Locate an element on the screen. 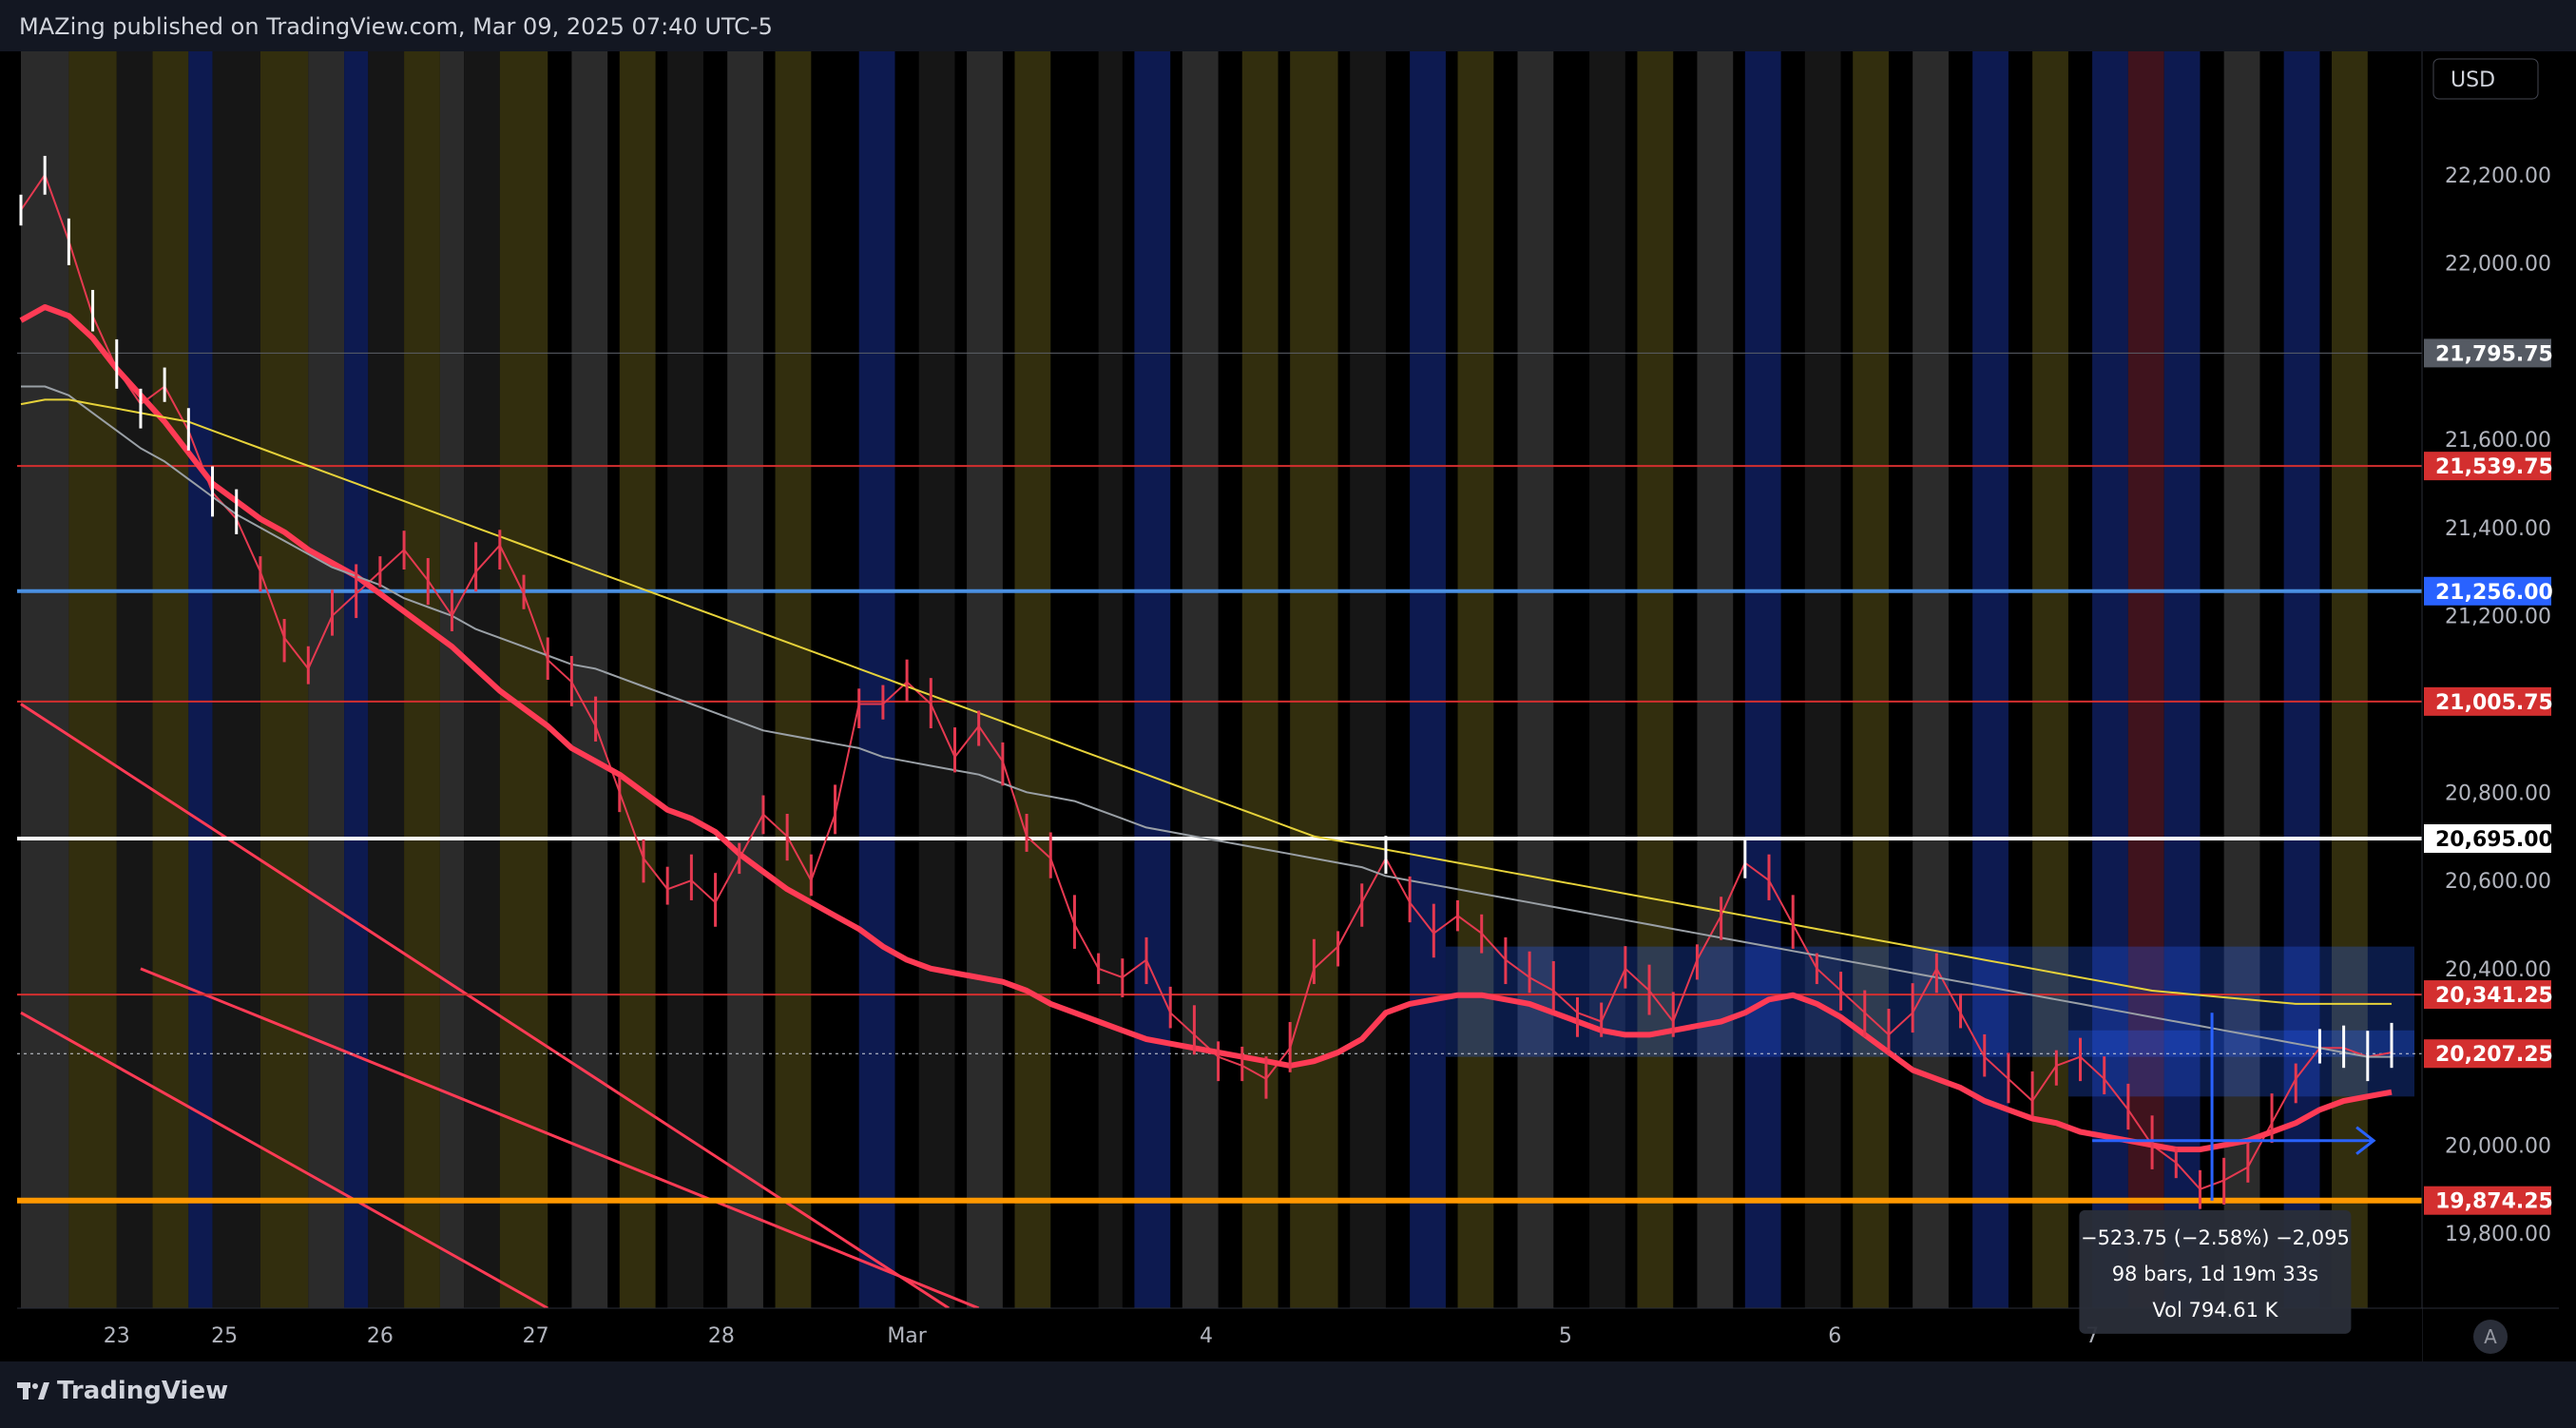  price-tick-label: 21,200.00 is located at coordinates (2498, 617).